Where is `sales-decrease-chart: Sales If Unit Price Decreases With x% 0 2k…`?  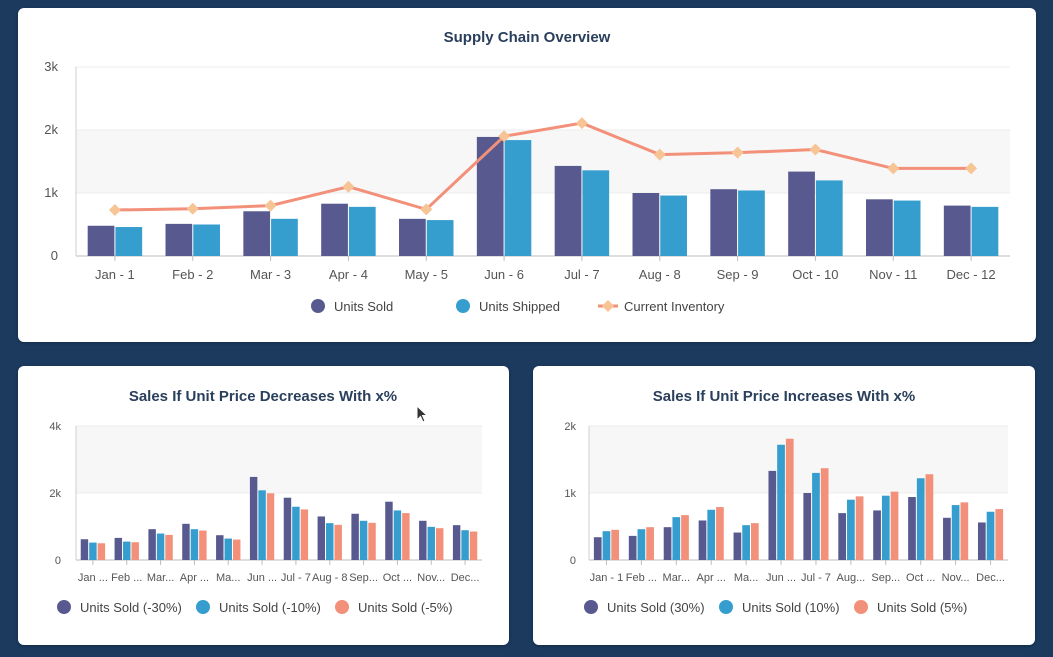 sales-decrease-chart: Sales If Unit Price Decreases With x% 0 2k… is located at coordinates (265, 501).